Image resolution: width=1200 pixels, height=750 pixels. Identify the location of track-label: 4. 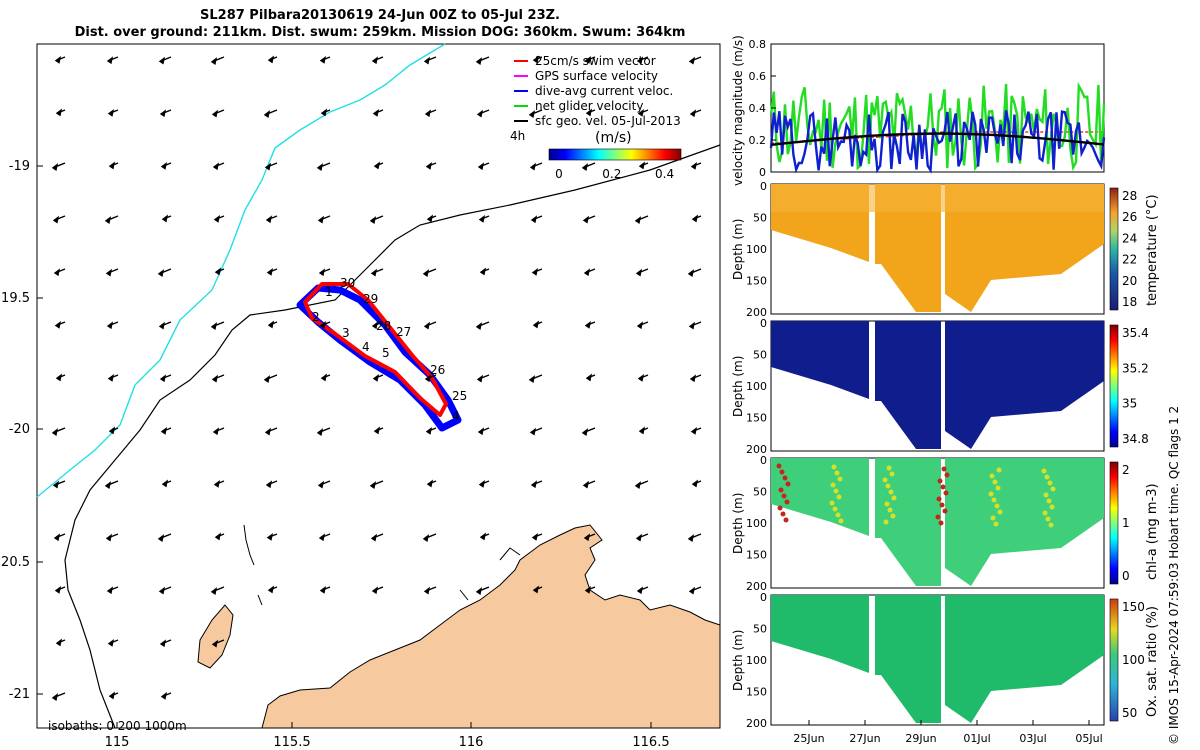
(456, 416).